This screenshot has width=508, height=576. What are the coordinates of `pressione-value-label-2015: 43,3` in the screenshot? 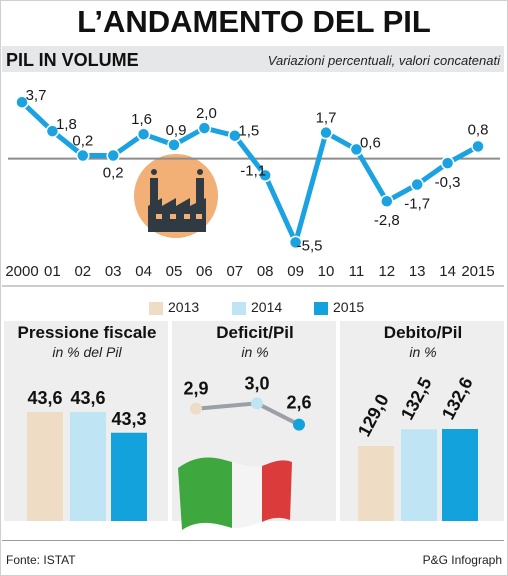 It's located at (128, 419).